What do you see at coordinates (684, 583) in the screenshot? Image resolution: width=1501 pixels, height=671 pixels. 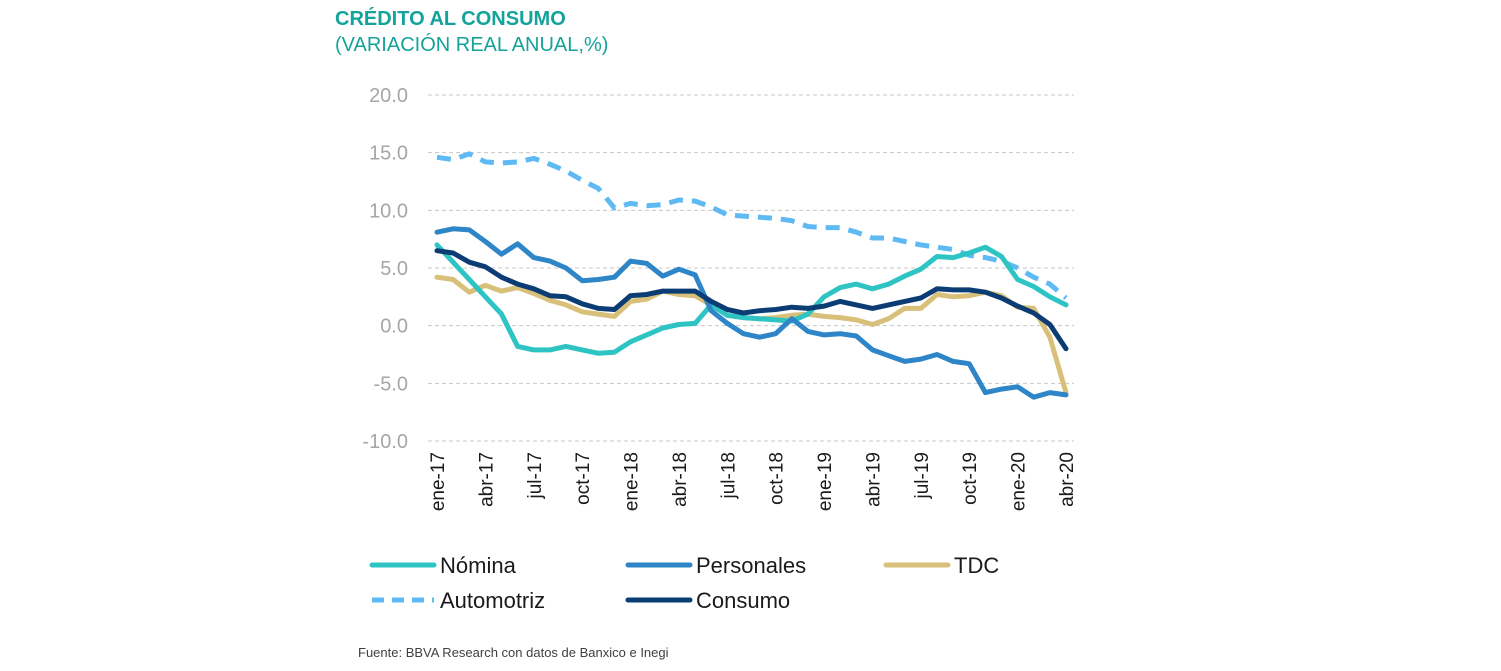 I see `legend: Nómina Personales TDC Automotriz Consumo` at bounding box center [684, 583].